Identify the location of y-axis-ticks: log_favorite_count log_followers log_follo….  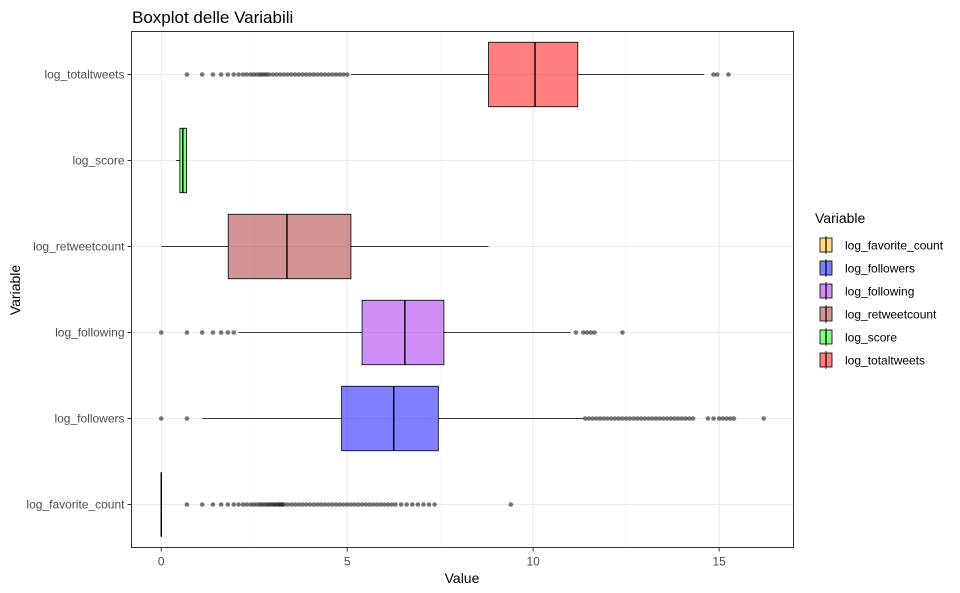
(79, 290).